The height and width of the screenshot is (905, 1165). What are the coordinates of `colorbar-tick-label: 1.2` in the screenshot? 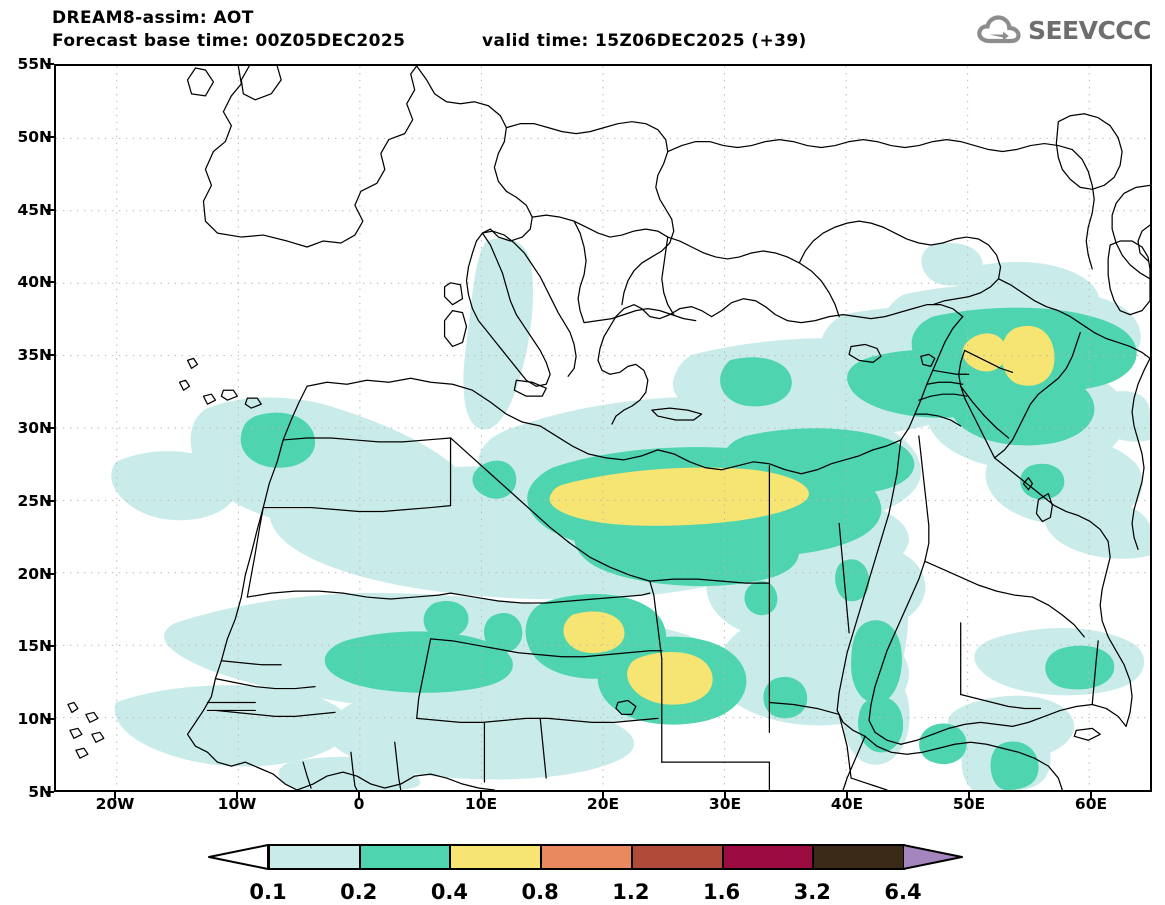 It's located at (631, 892).